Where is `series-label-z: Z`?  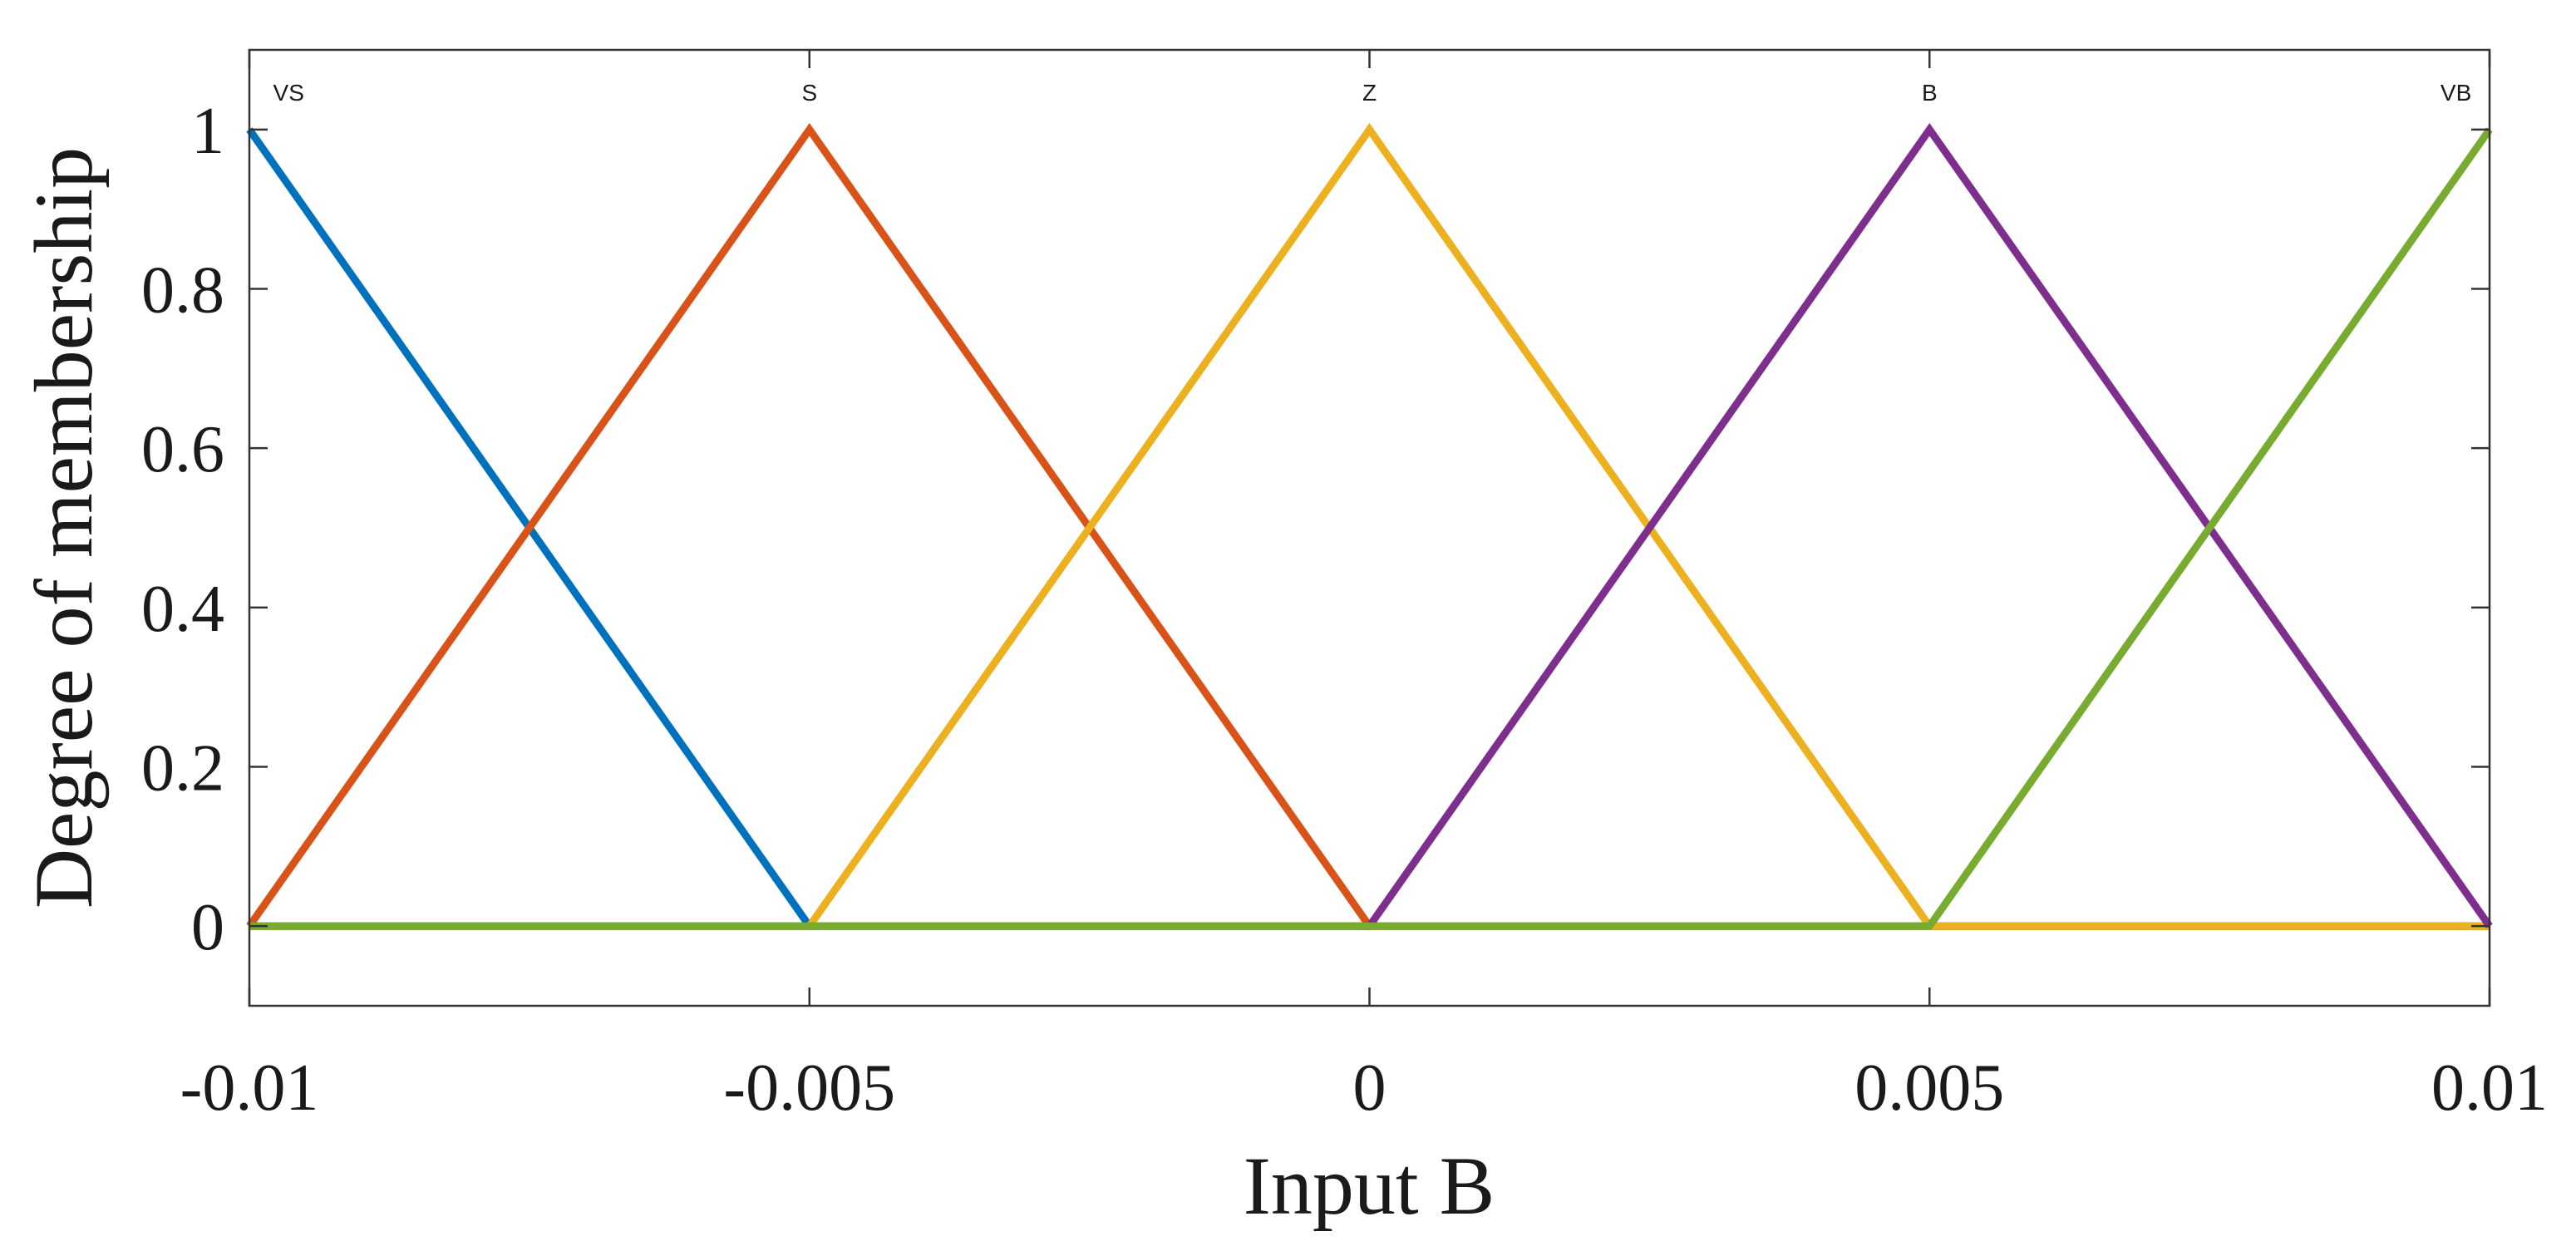
series-label-z: Z is located at coordinates (1369, 93).